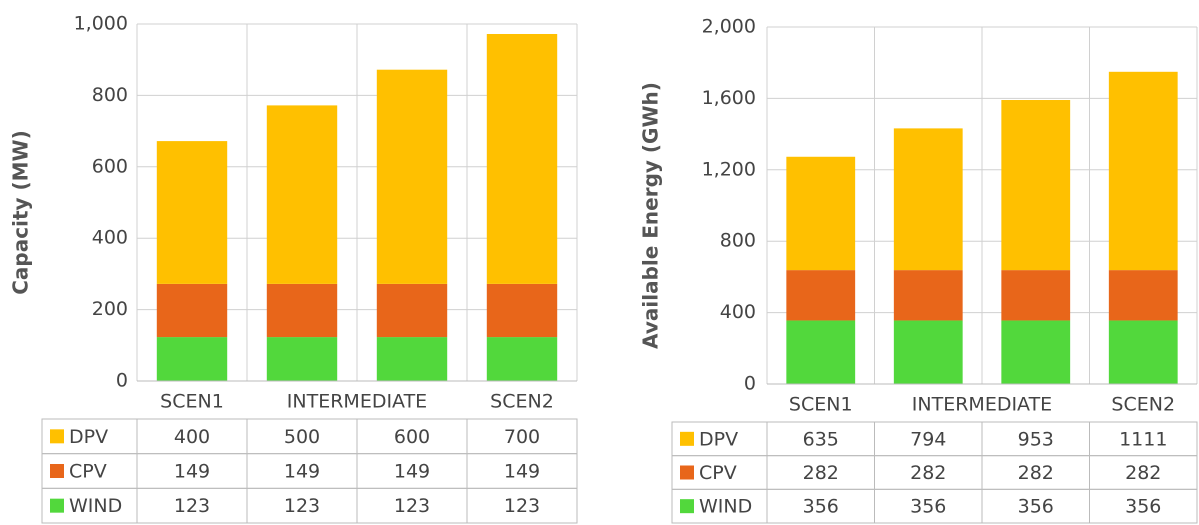 The height and width of the screenshot is (525, 1199). What do you see at coordinates (192, 437) in the screenshot?
I see `table-value: 400` at bounding box center [192, 437].